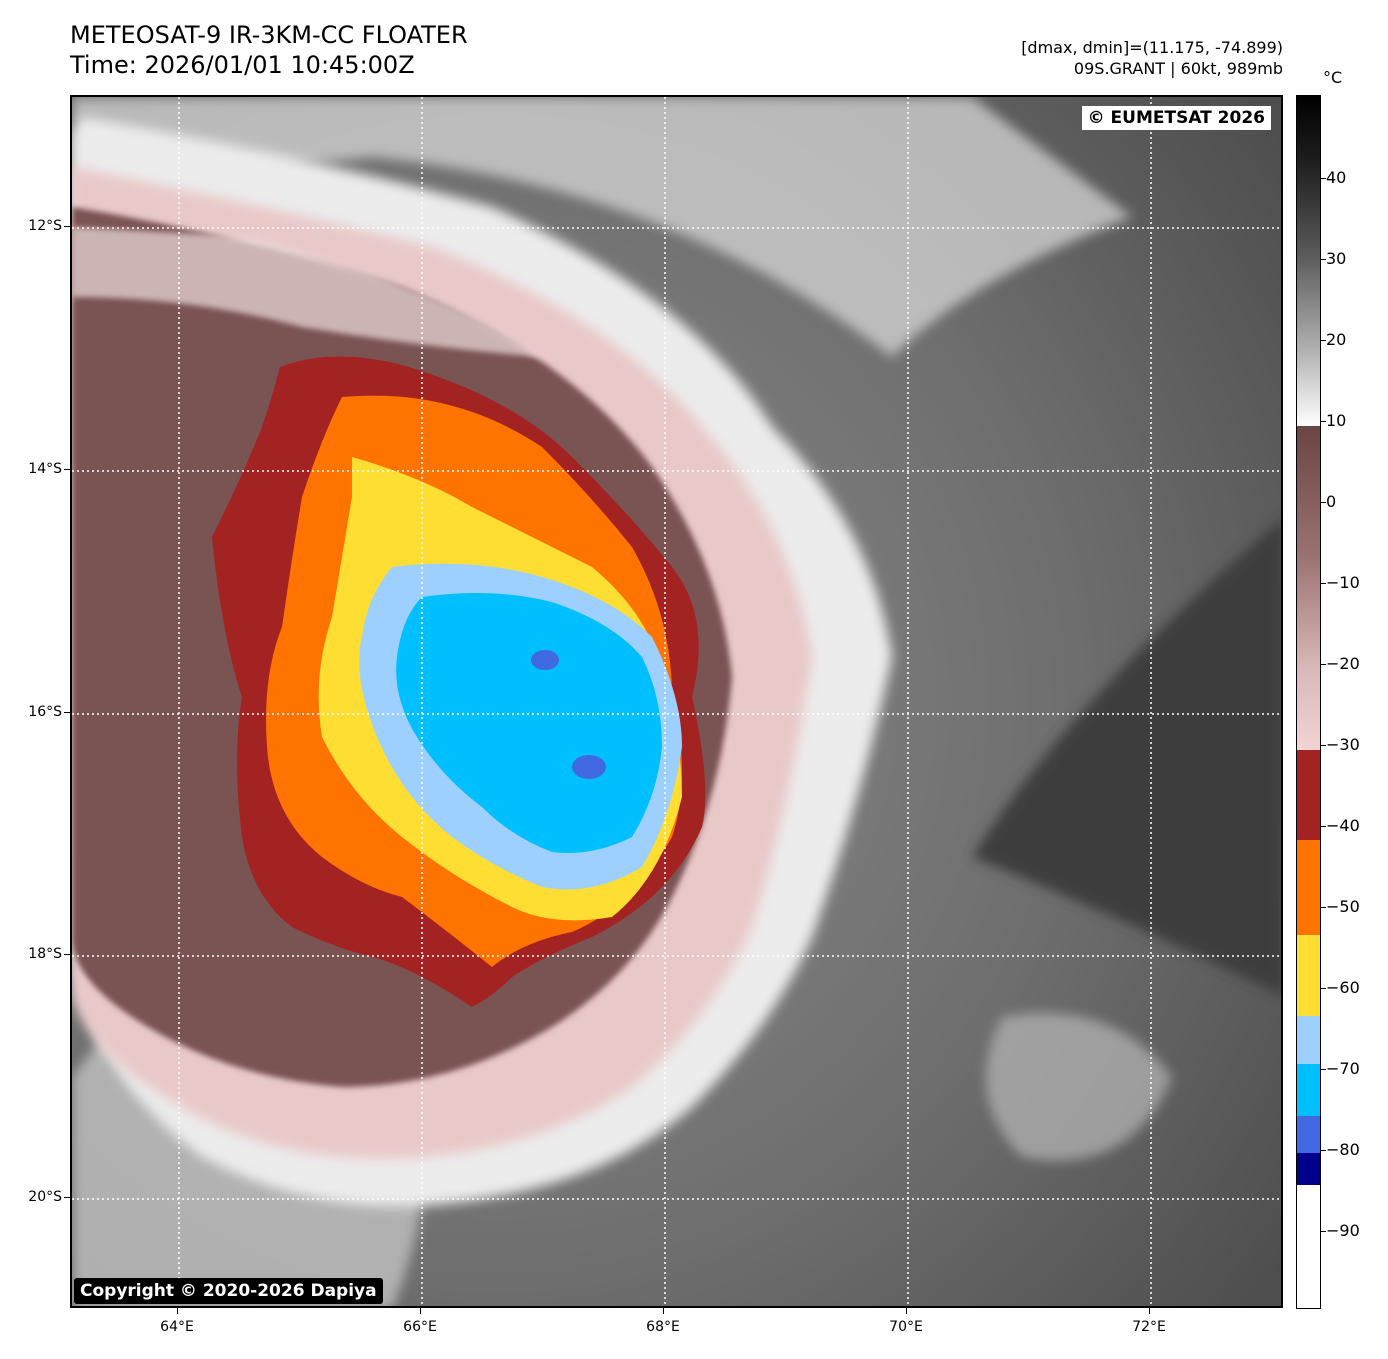  What do you see at coordinates (45, 469) in the screenshot?
I see `lat-label: 14°S` at bounding box center [45, 469].